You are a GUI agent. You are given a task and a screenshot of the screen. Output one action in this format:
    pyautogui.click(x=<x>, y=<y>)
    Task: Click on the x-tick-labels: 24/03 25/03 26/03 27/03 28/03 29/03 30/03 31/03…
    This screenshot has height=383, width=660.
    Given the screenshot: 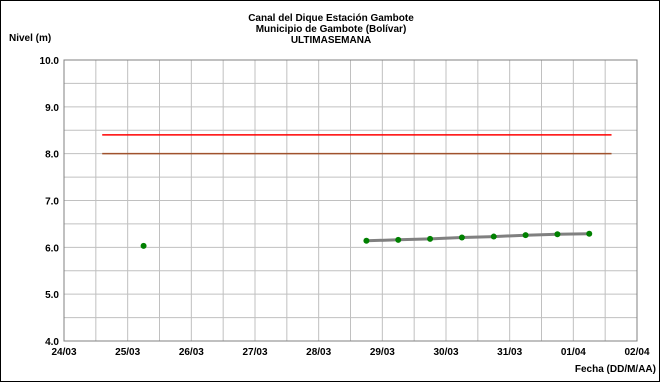 What is the action you would take?
    pyautogui.click(x=350, y=352)
    